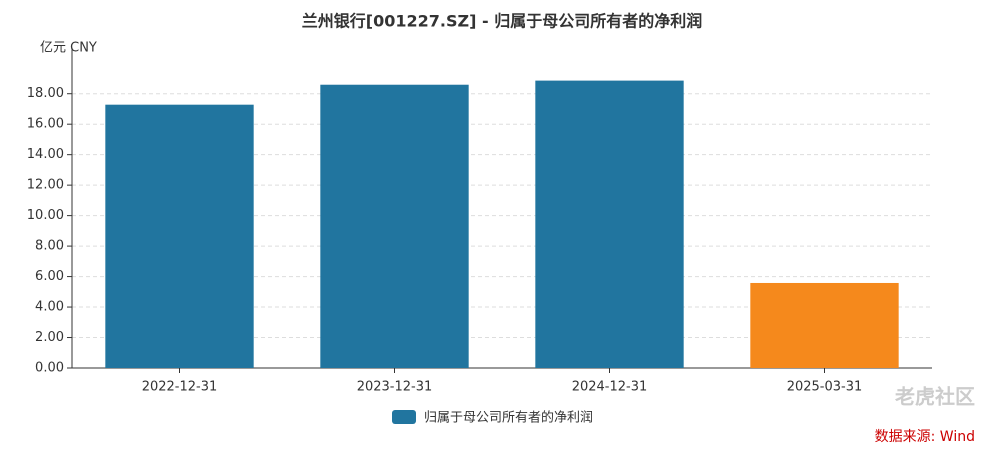  I want to click on y-tick-label: 6.00, so click(49, 276).